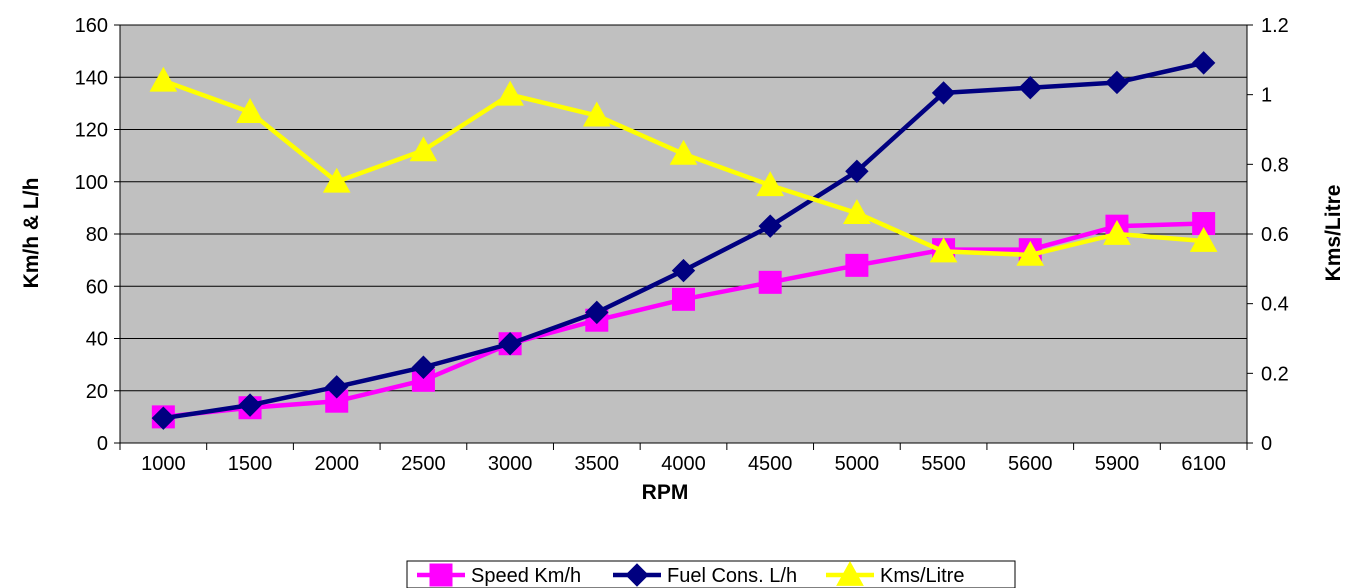  What do you see at coordinates (336, 464) in the screenshot?
I see `x-tick-label: 2000` at bounding box center [336, 464].